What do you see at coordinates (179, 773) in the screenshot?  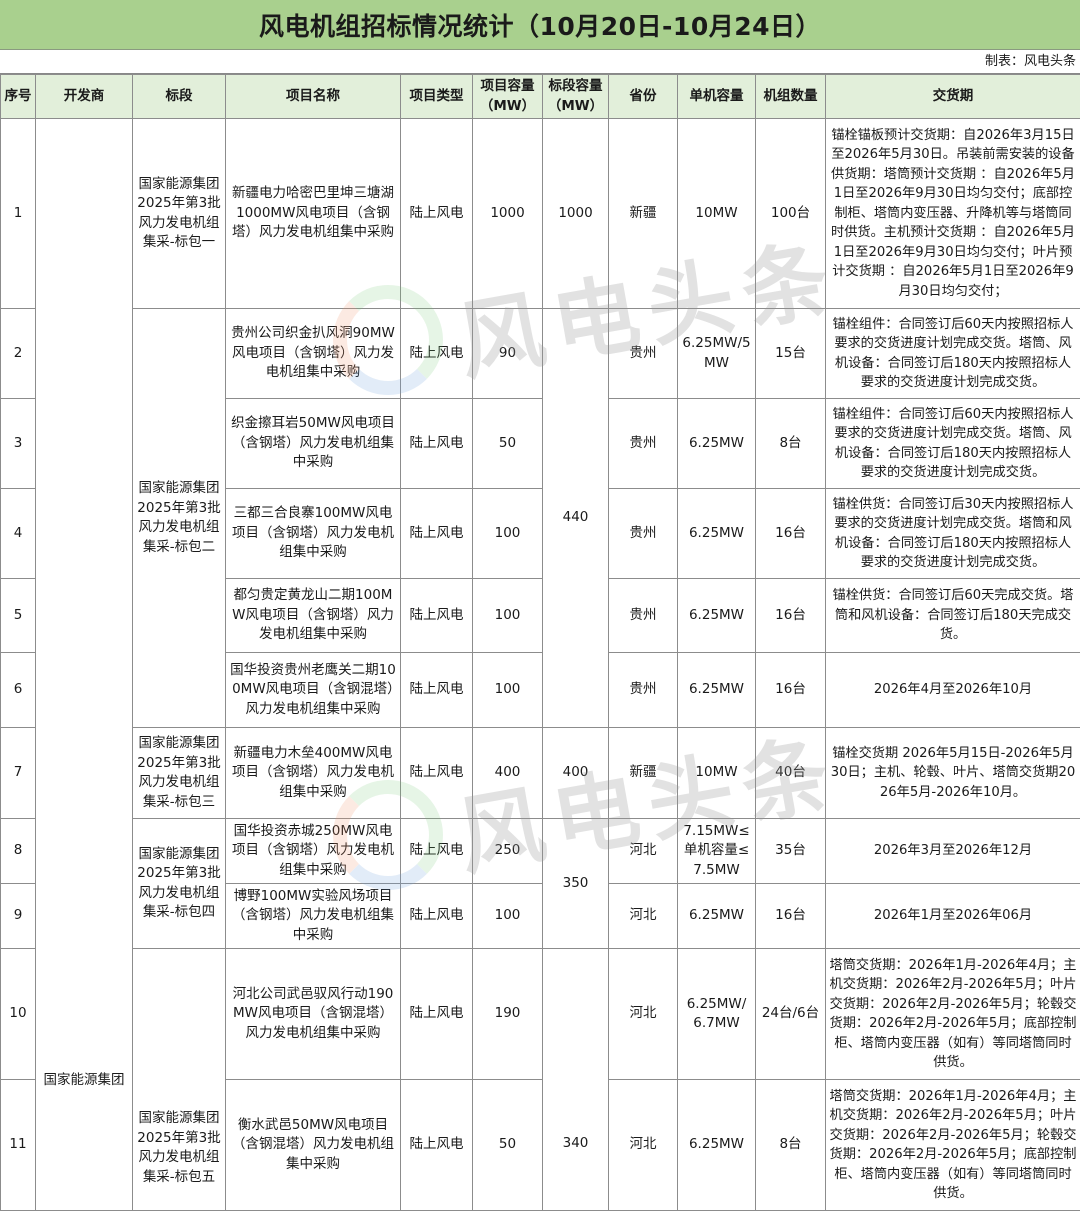 I see `cell-section: 国家能源集团2025年第3批风力发电机组集采-标包三` at bounding box center [179, 773].